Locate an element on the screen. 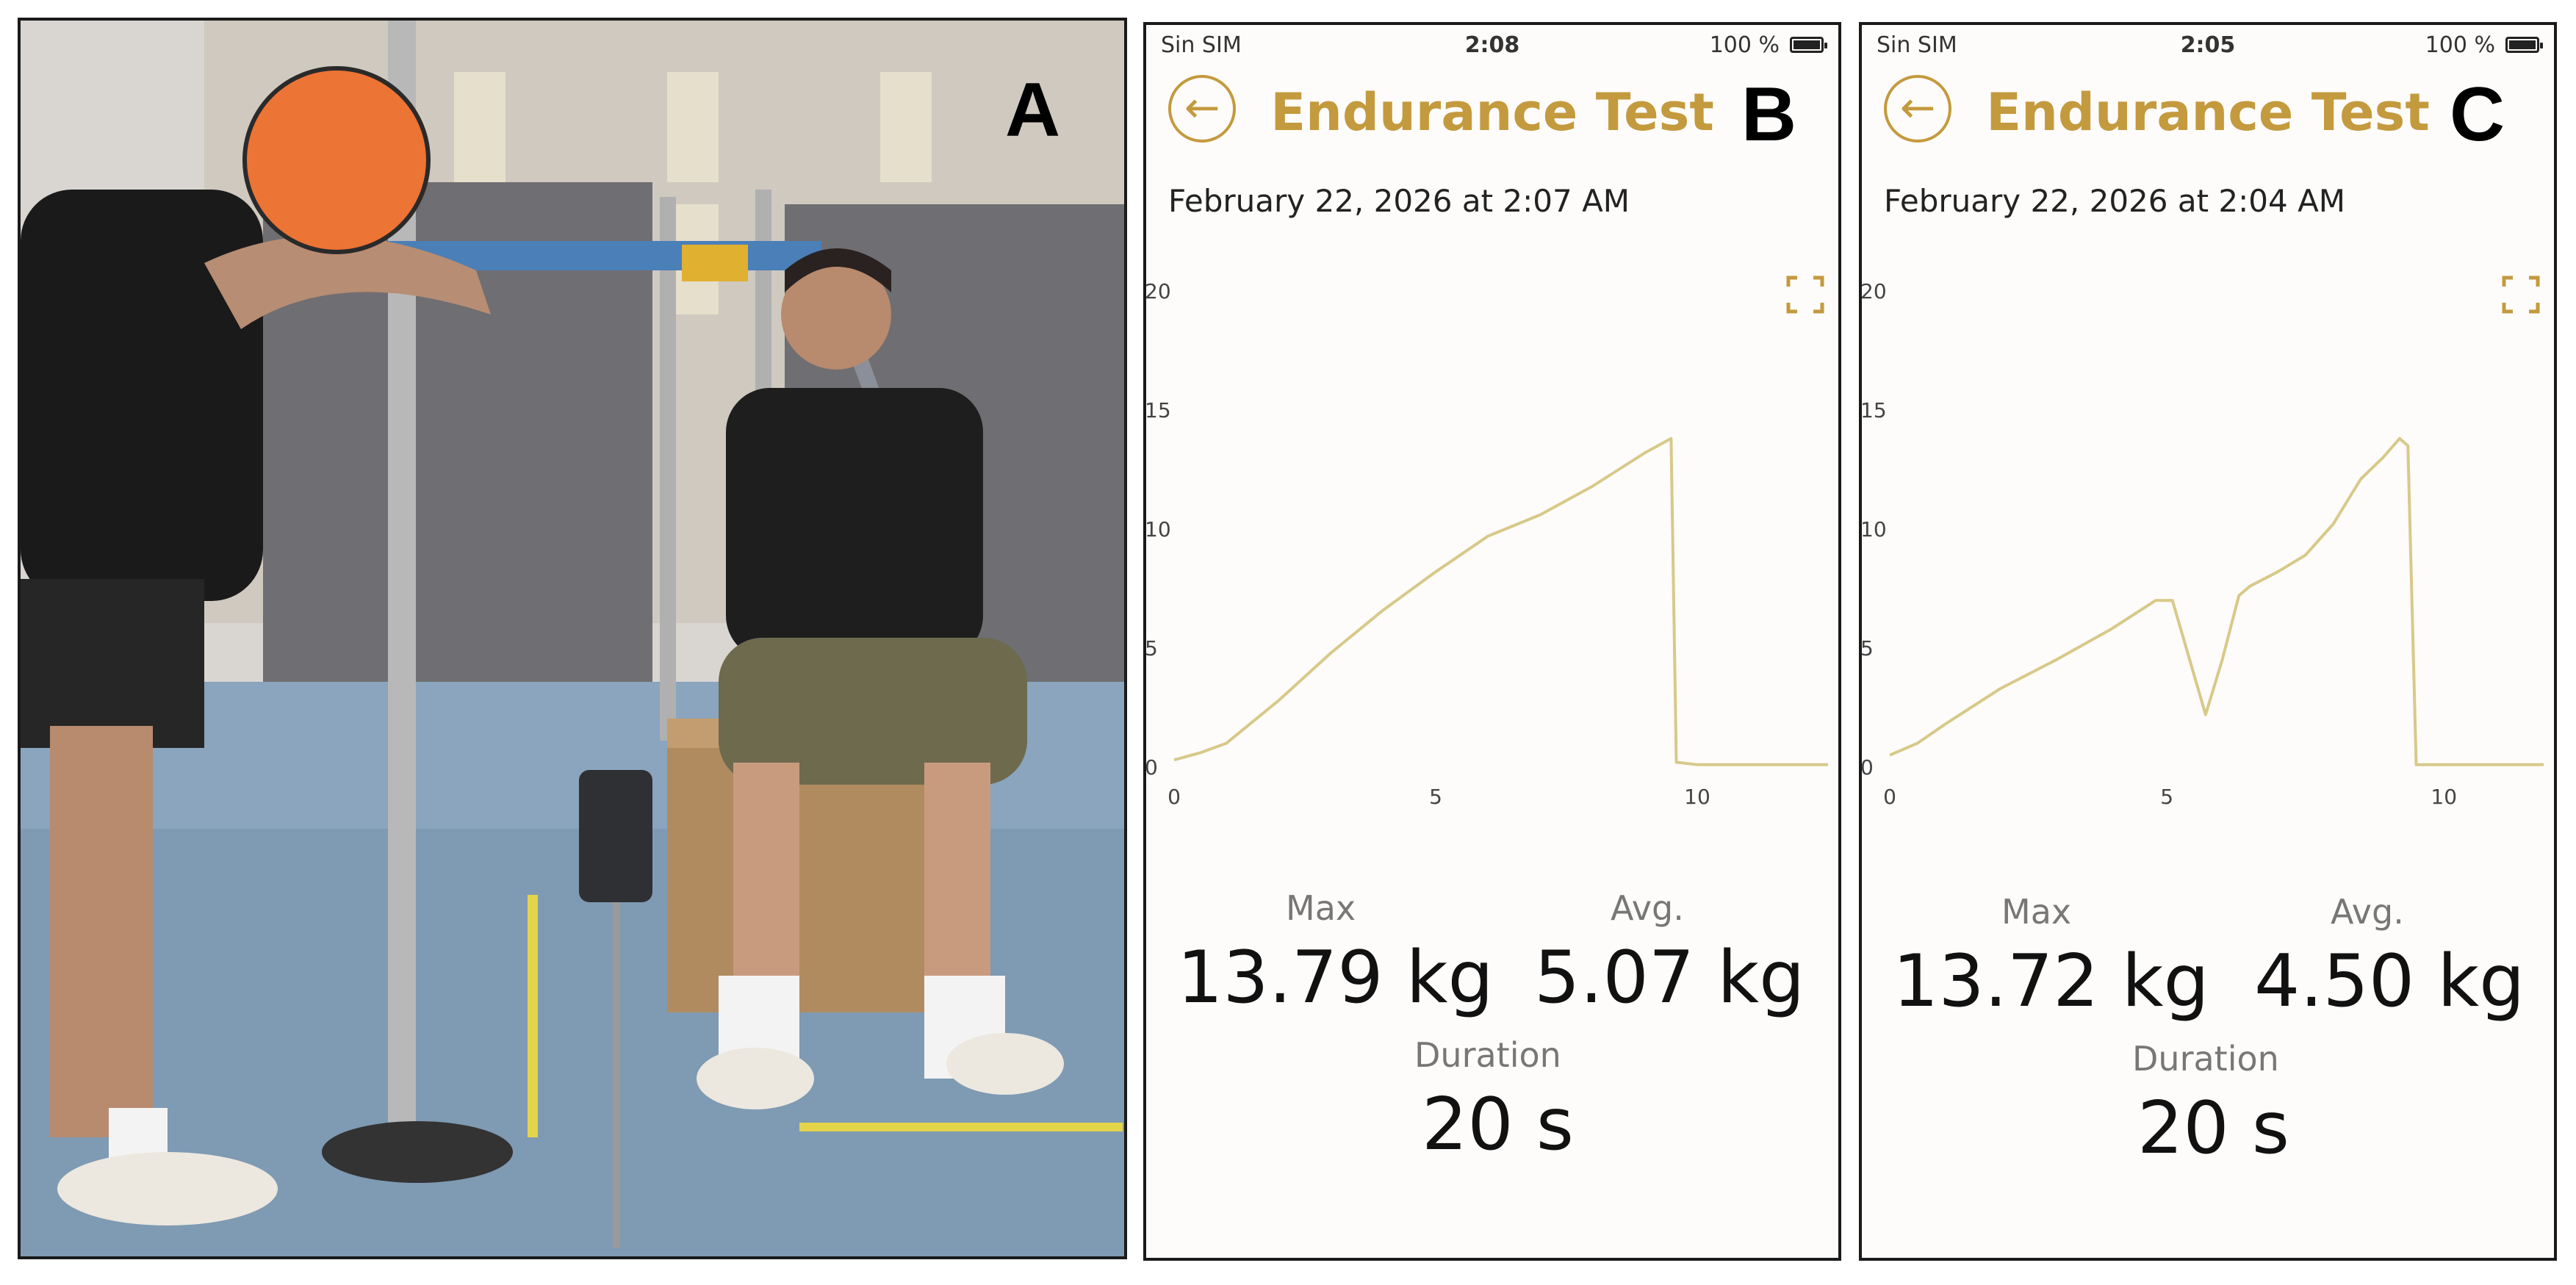 The height and width of the screenshot is (1285, 2576). panel-label-a: A is located at coordinates (1033, 110).